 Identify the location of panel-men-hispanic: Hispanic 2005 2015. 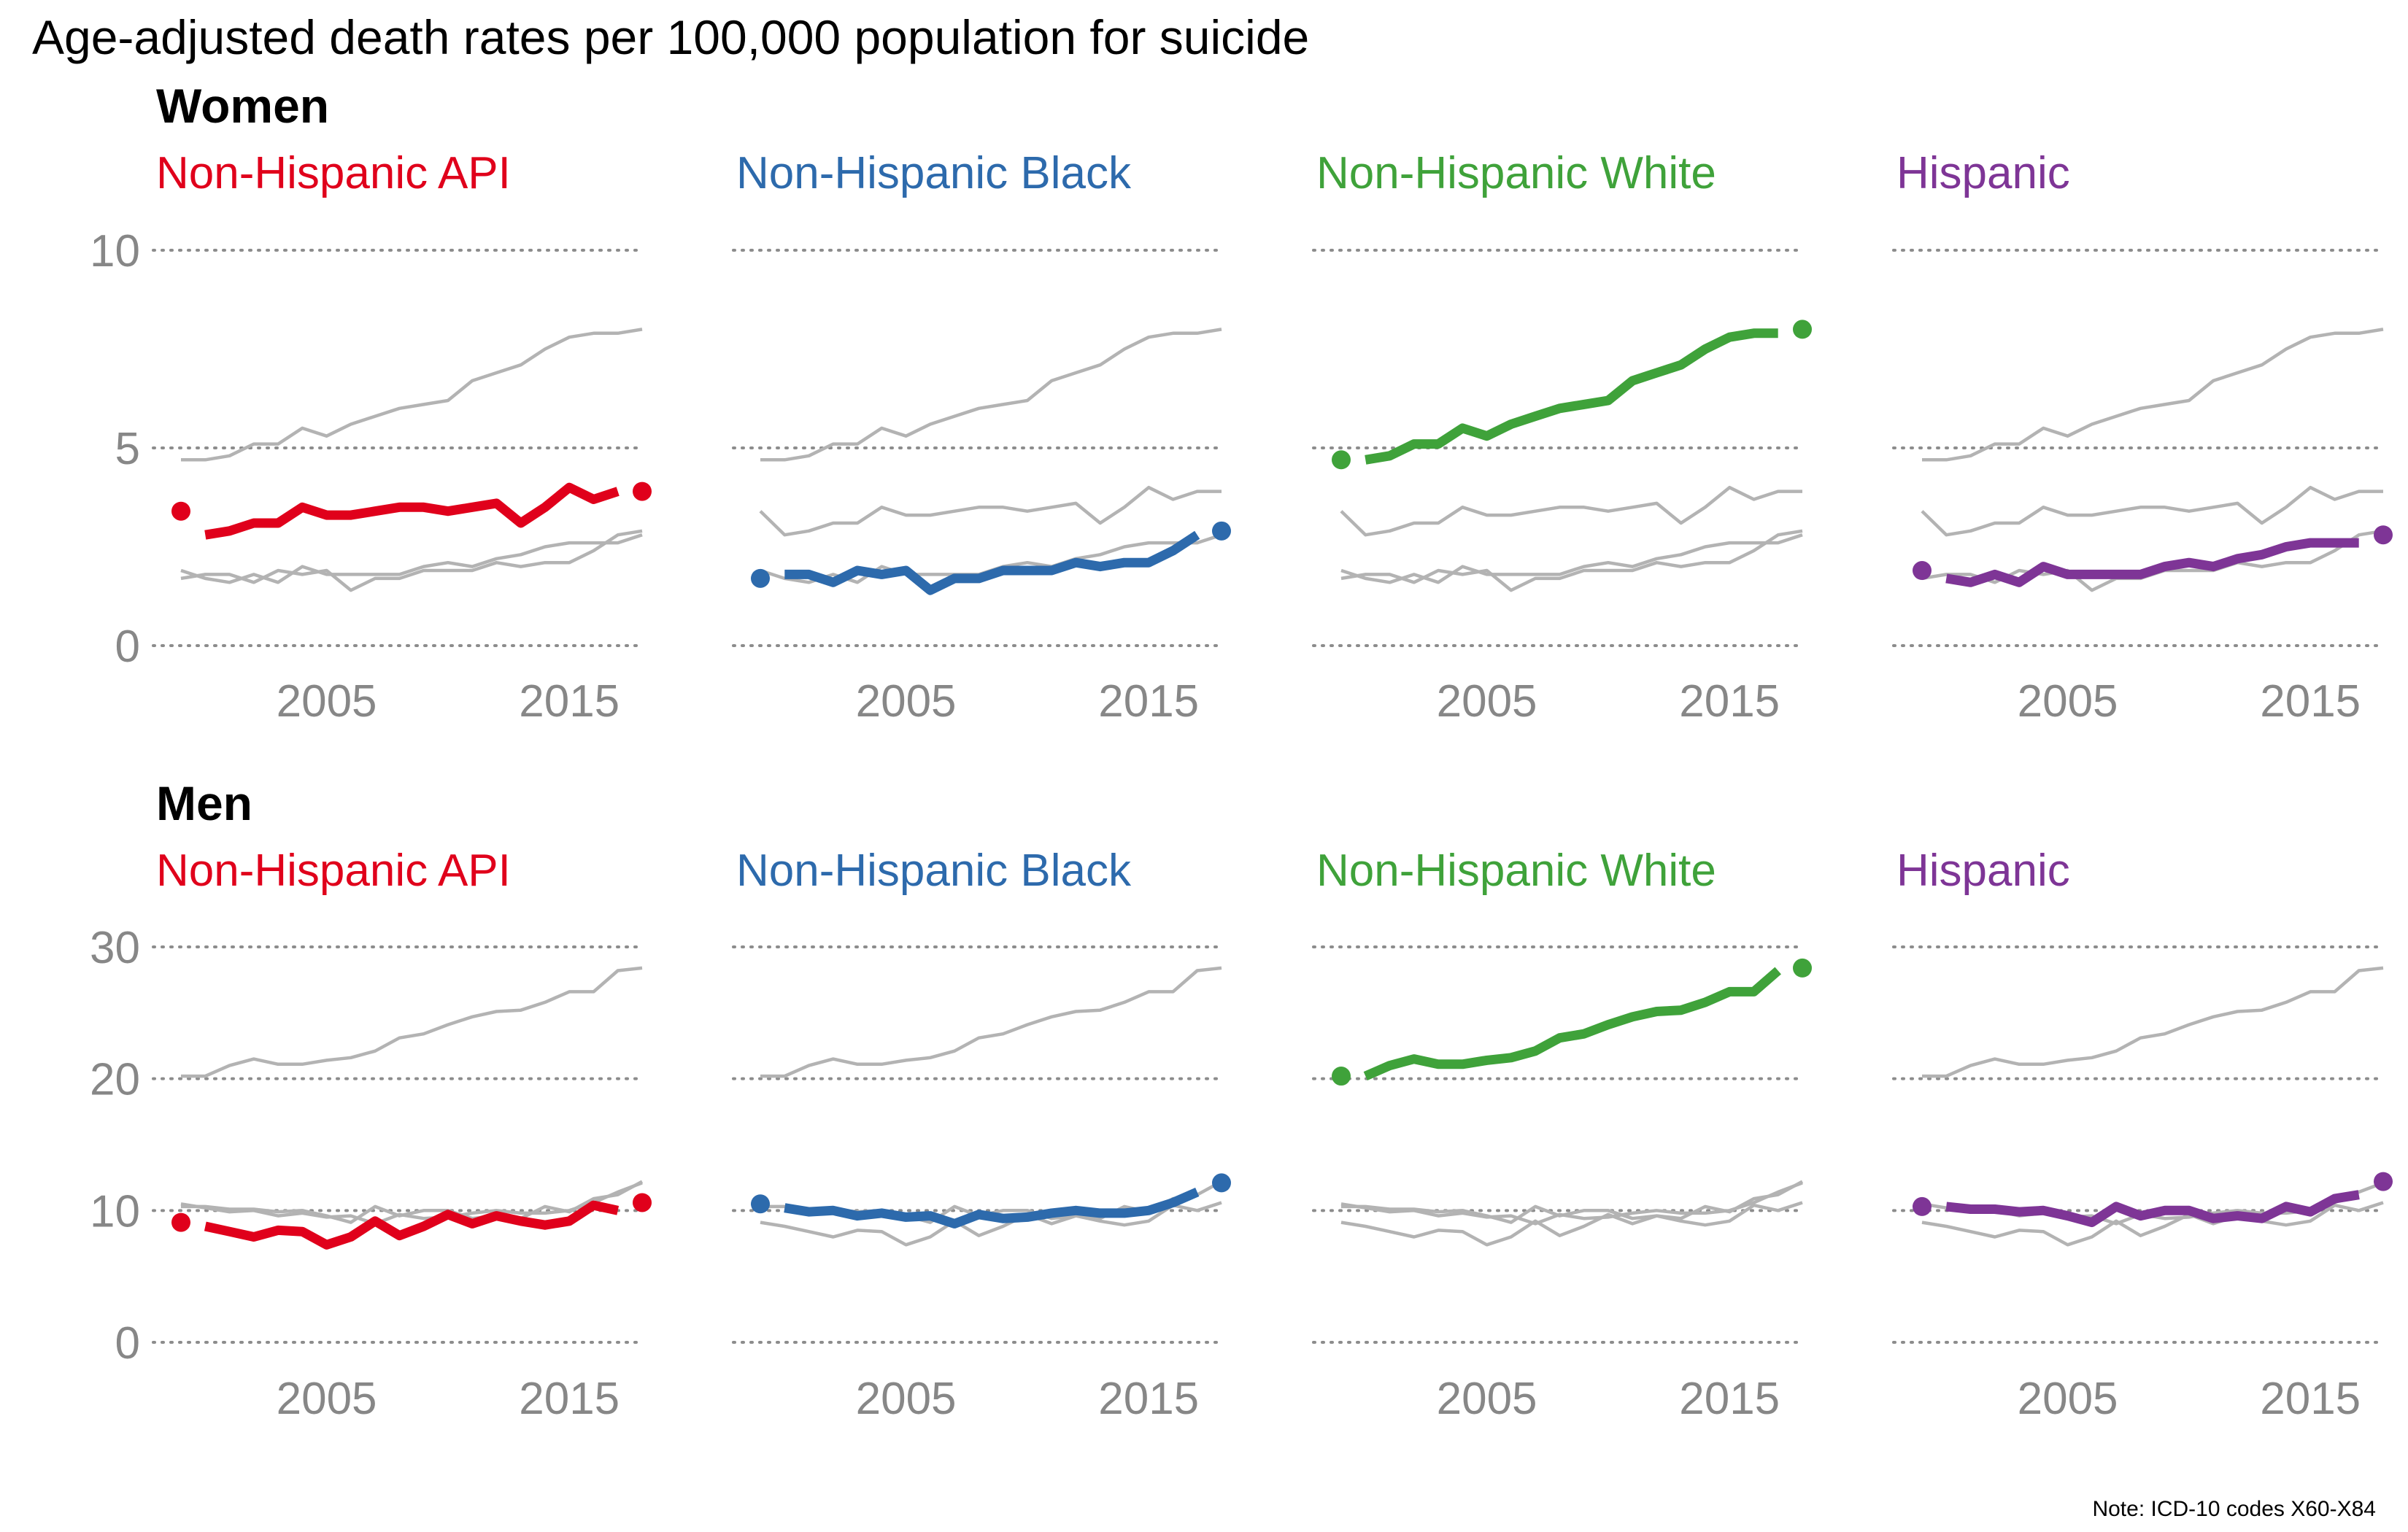
(2142, 1135).